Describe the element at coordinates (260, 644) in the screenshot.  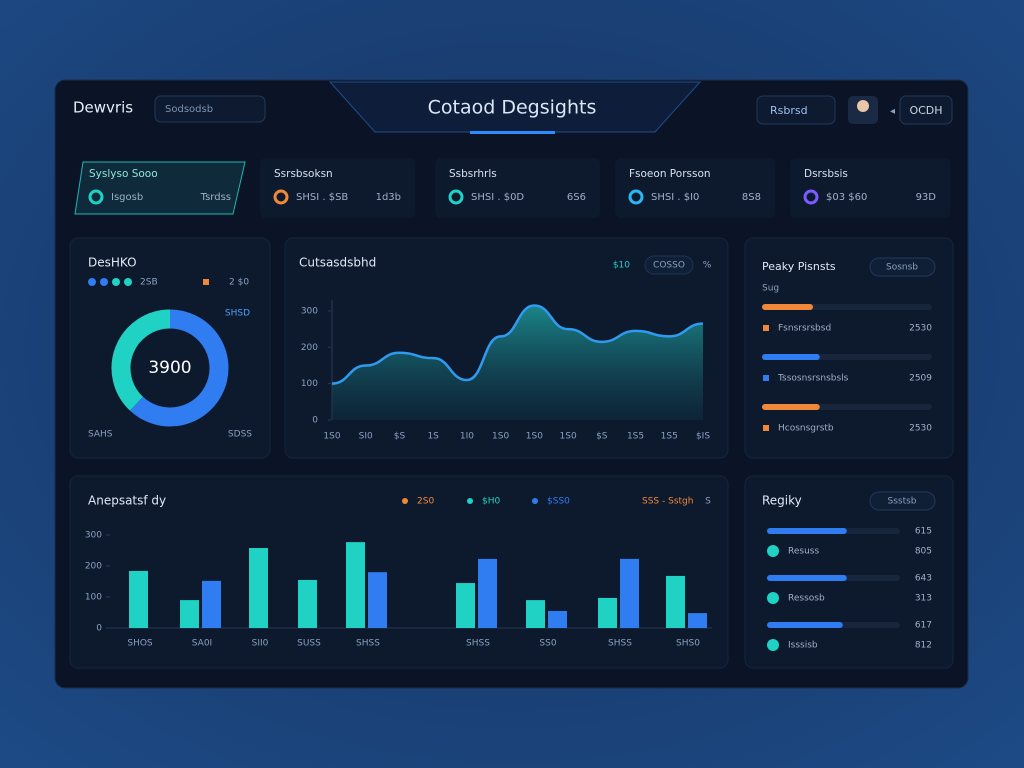
I see `x-tick-label: SII0` at that location.